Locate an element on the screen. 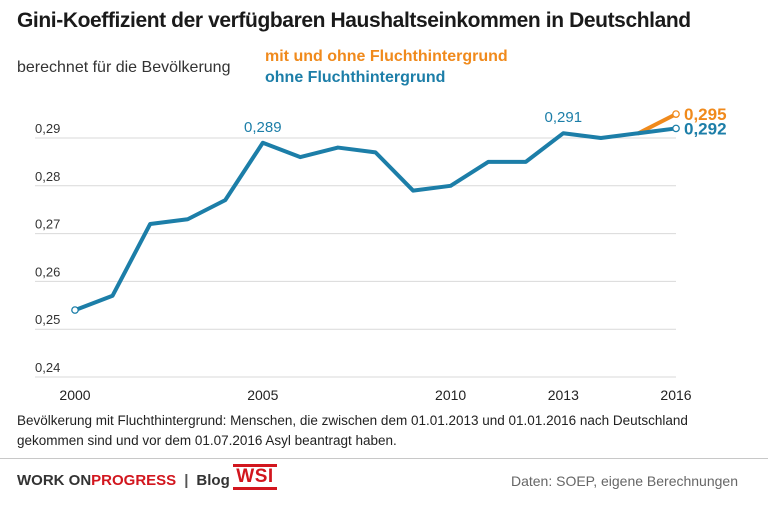 This screenshot has height=512, width=768. footer-divider is located at coordinates (384, 458).